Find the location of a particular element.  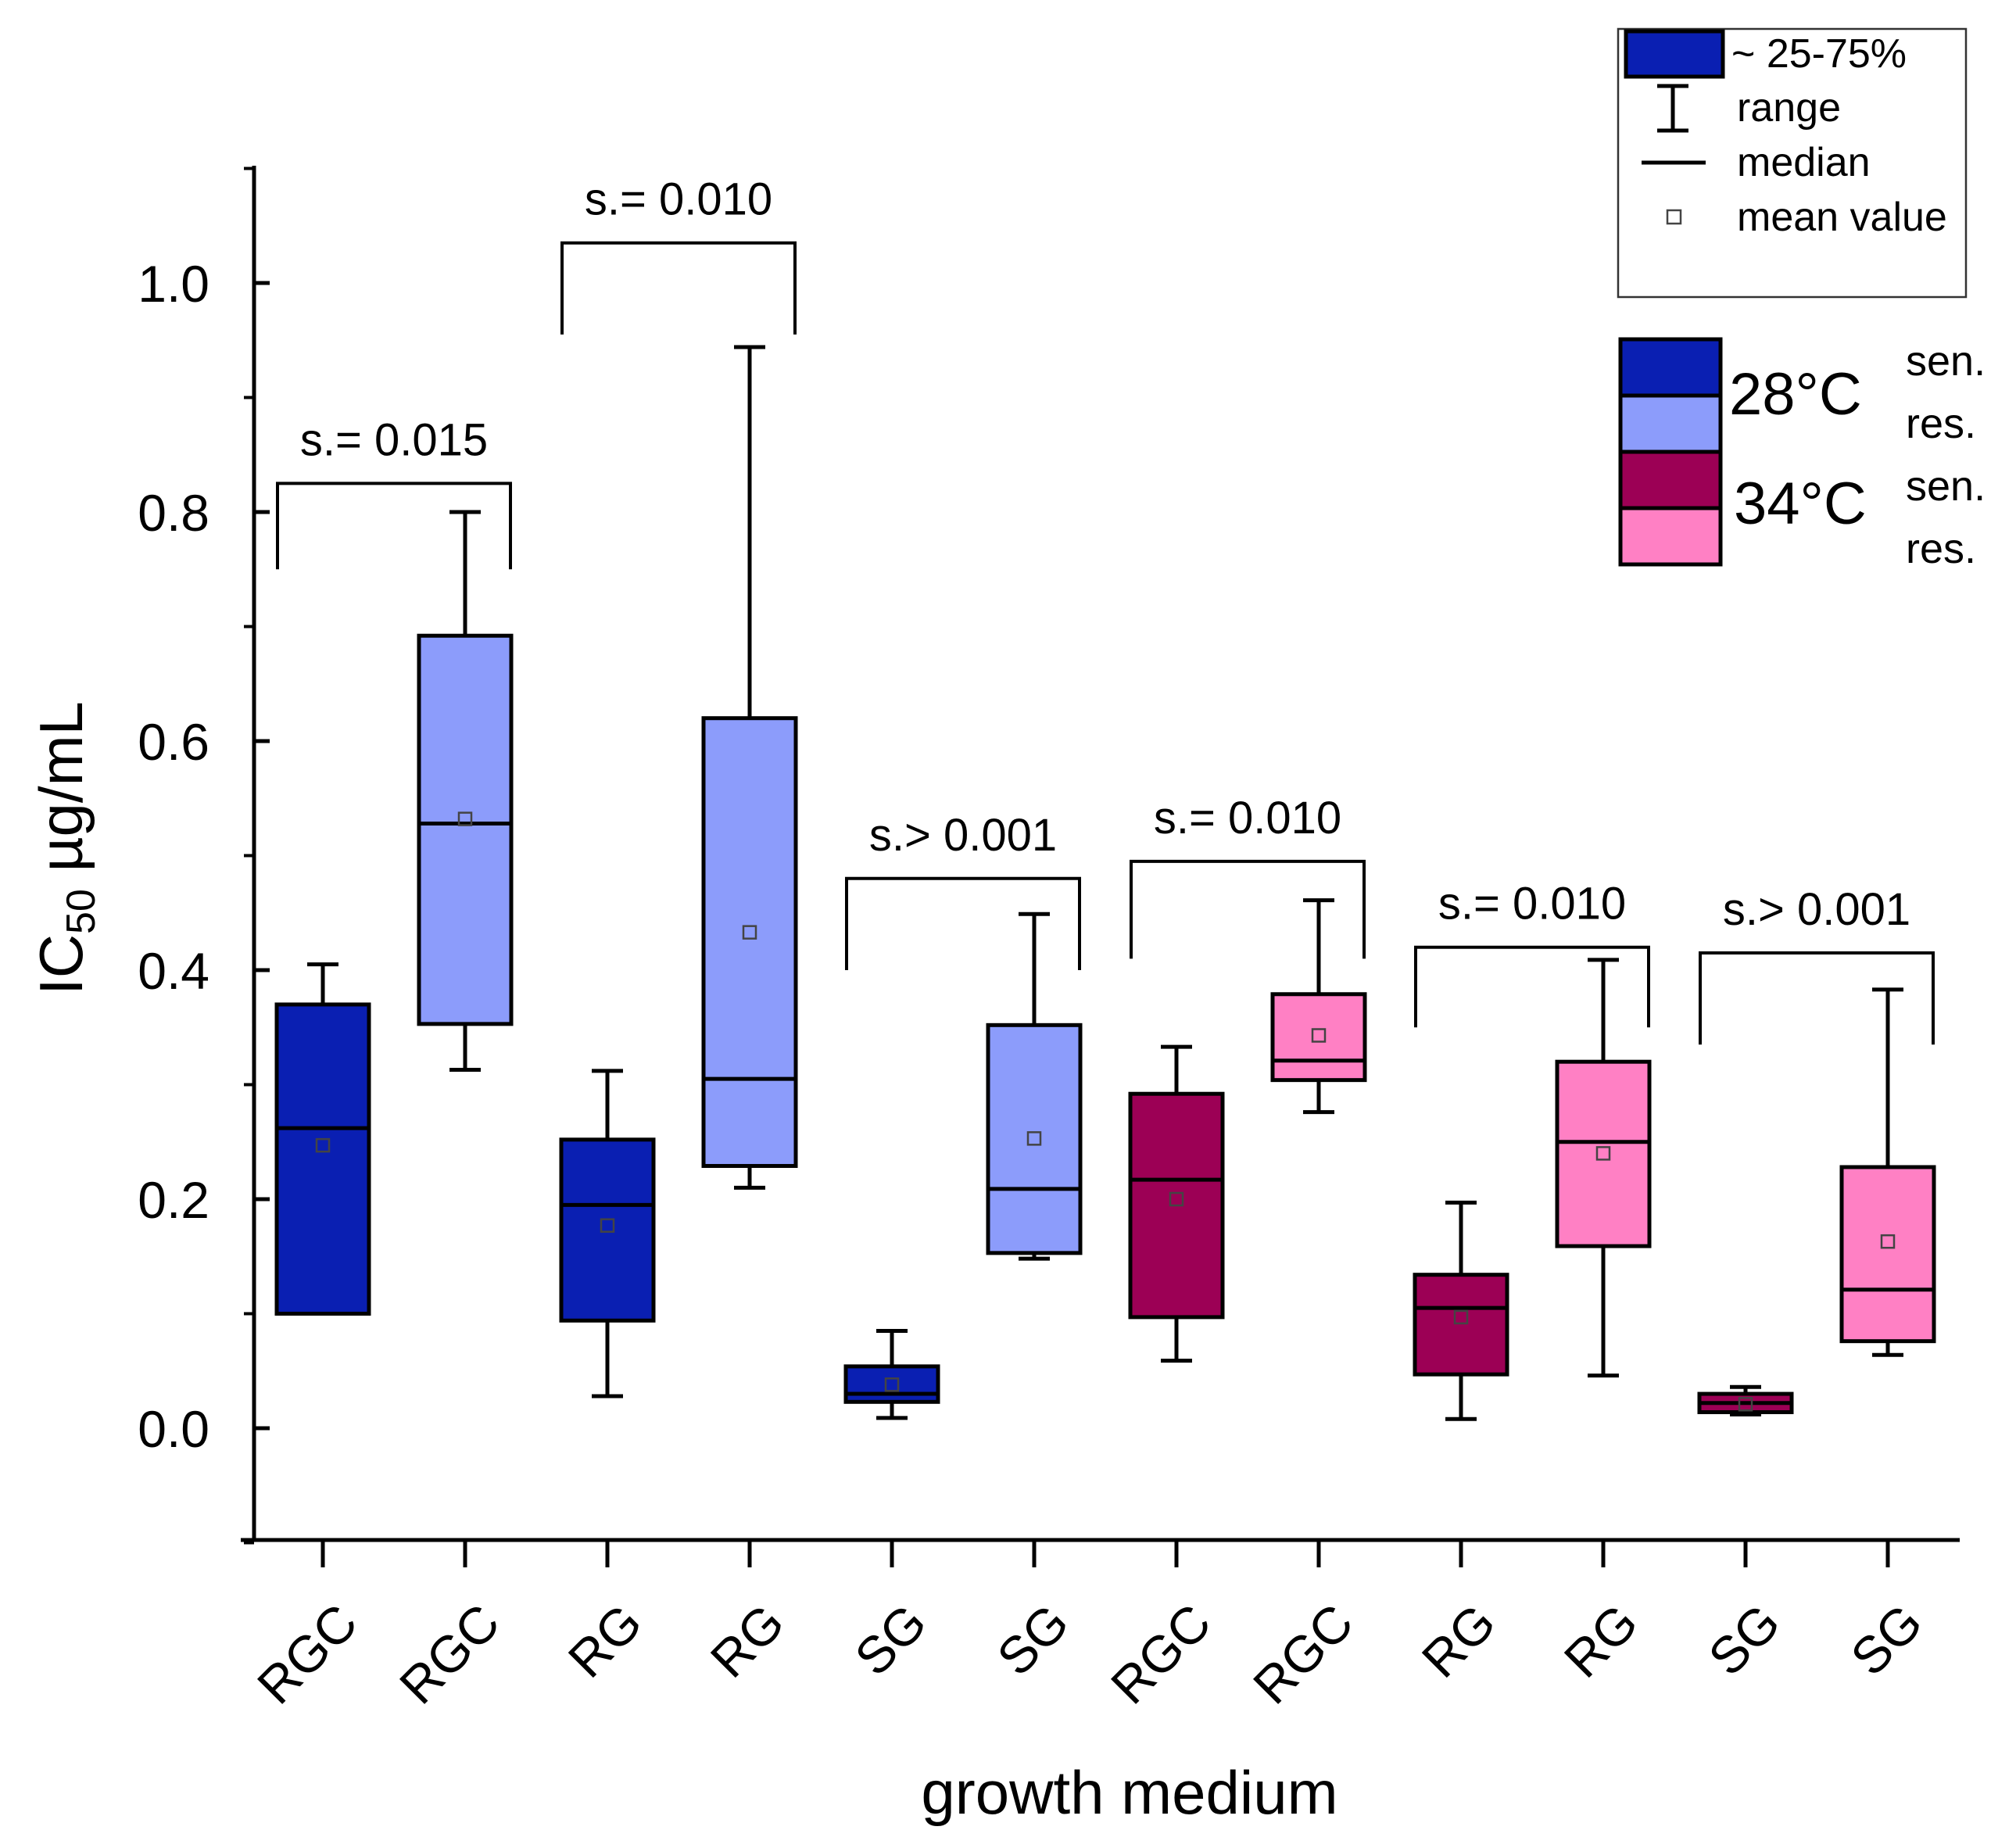

legend-swatch-sen34 is located at coordinates (1670, 479).